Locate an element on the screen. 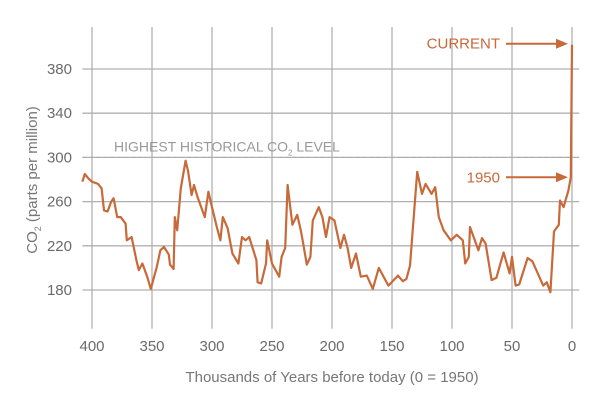 The image size is (615, 410). x-tick-label: 0 is located at coordinates (572, 346).